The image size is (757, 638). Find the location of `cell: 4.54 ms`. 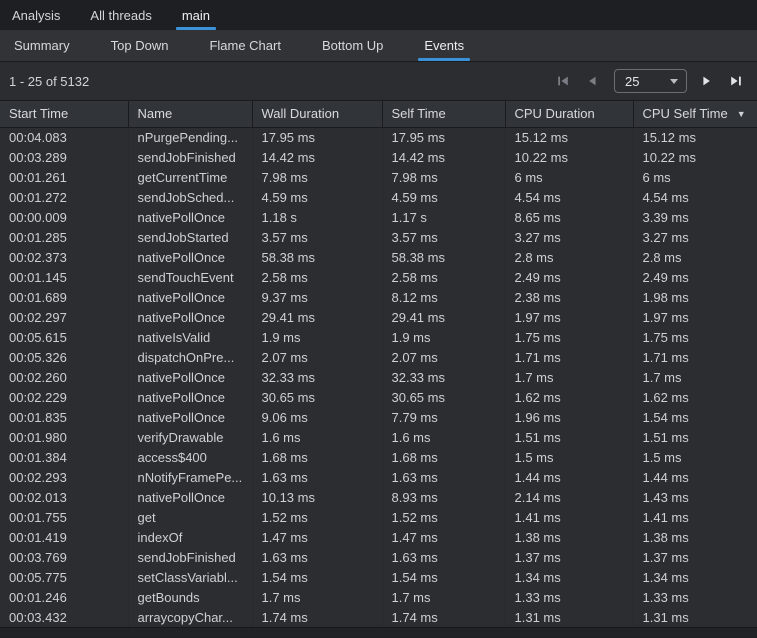

cell: 4.54 ms is located at coordinates (569, 197).